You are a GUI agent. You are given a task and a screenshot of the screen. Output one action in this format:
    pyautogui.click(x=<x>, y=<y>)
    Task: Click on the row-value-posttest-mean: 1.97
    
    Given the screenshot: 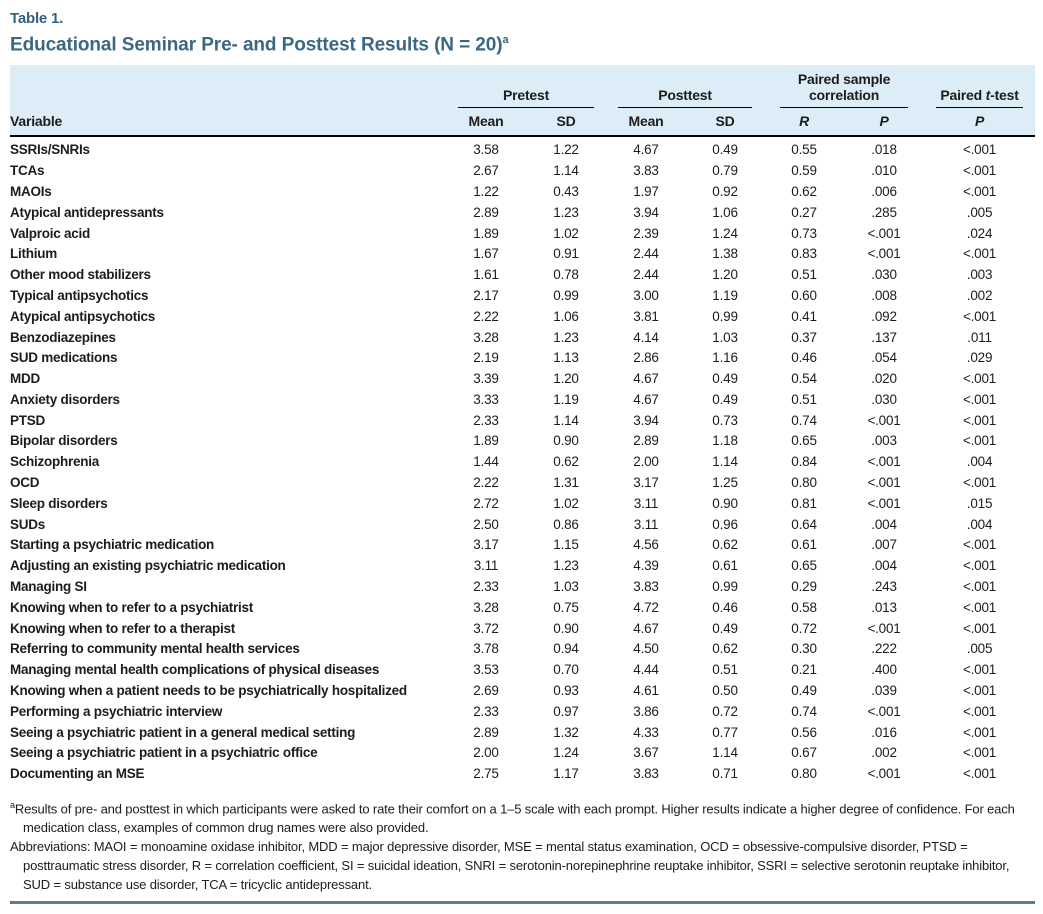 What is the action you would take?
    pyautogui.click(x=646, y=191)
    